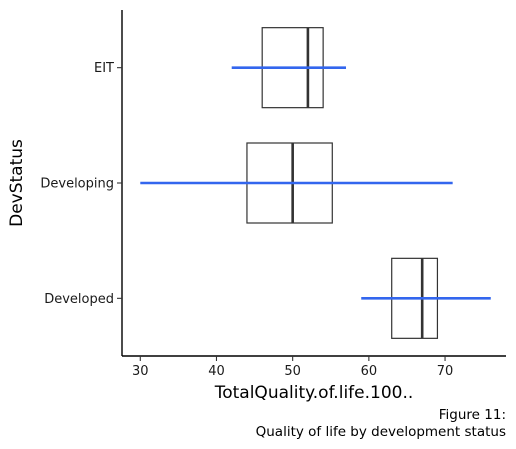 The width and height of the screenshot is (516, 449). I want to click on y-axis-ticks: EIT Developing Developed, so click(81, 184).